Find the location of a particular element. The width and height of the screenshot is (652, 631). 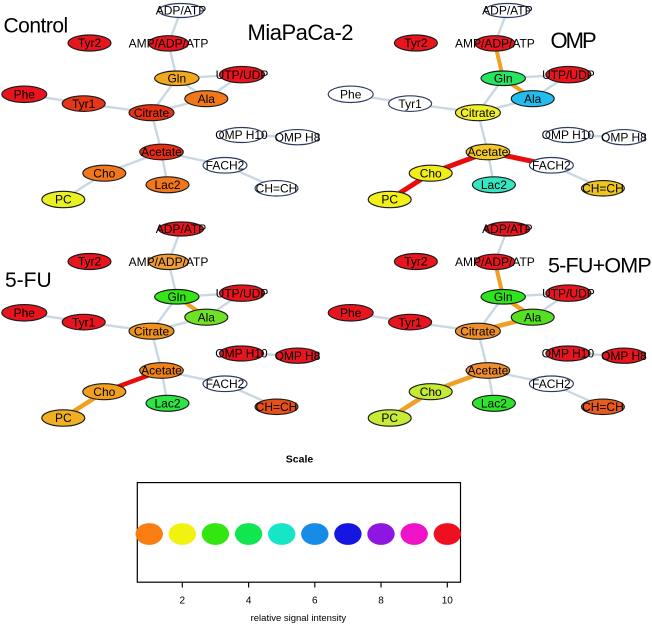

svg-text: 10 is located at coordinates (448, 601).